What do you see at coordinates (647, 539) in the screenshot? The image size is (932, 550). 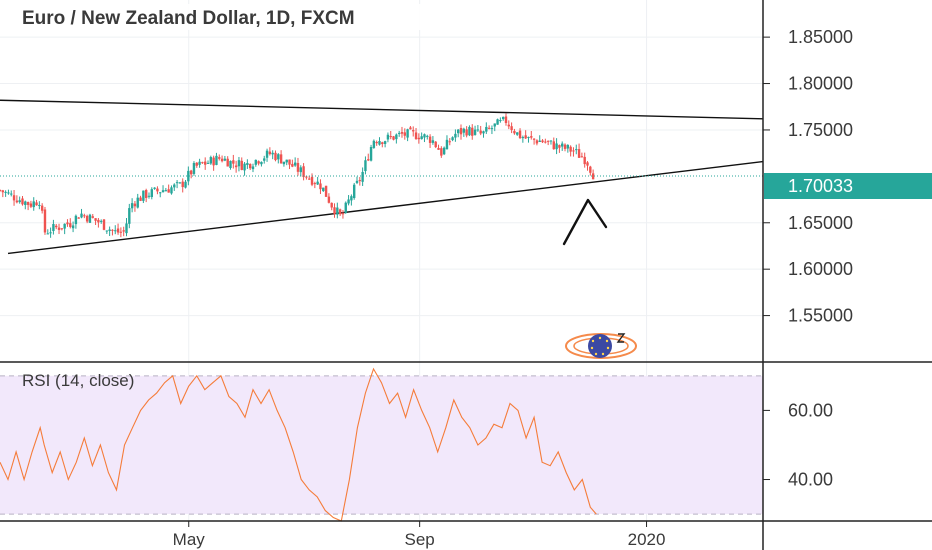 I see `time-tick-label: 2020` at bounding box center [647, 539].